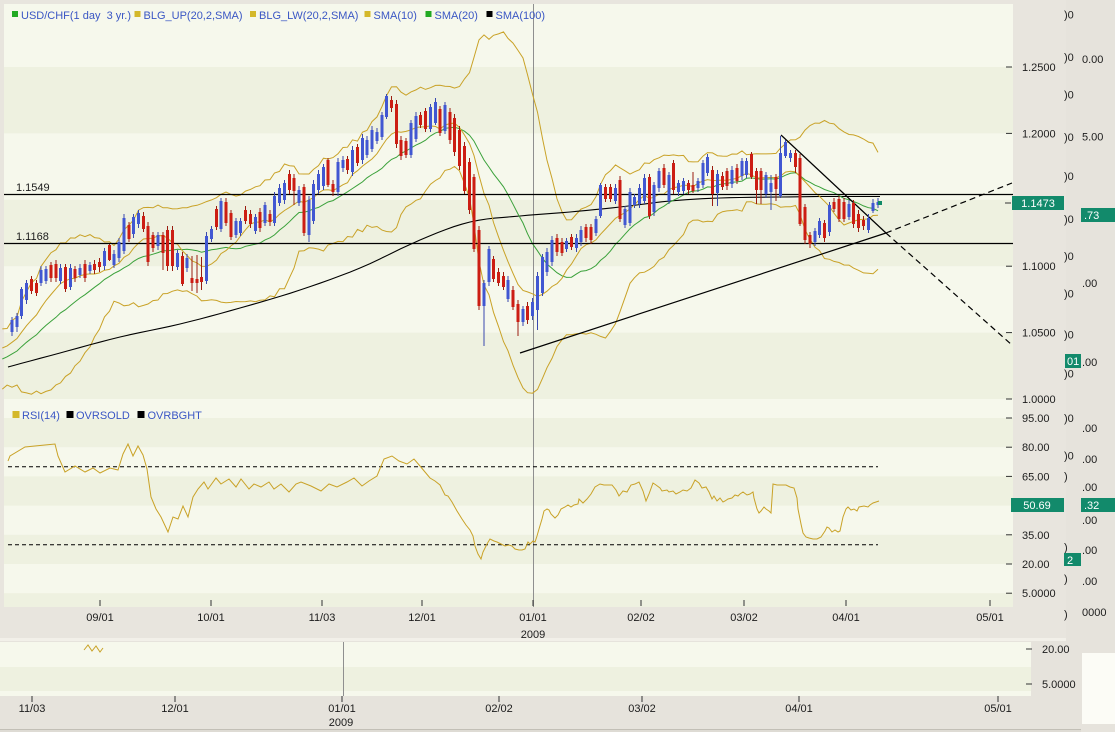 The image size is (1115, 732). Describe the element at coordinates (76, 16) in the screenshot. I see `svg-text: USD/CHF(1 day 3 yr.)` at that location.